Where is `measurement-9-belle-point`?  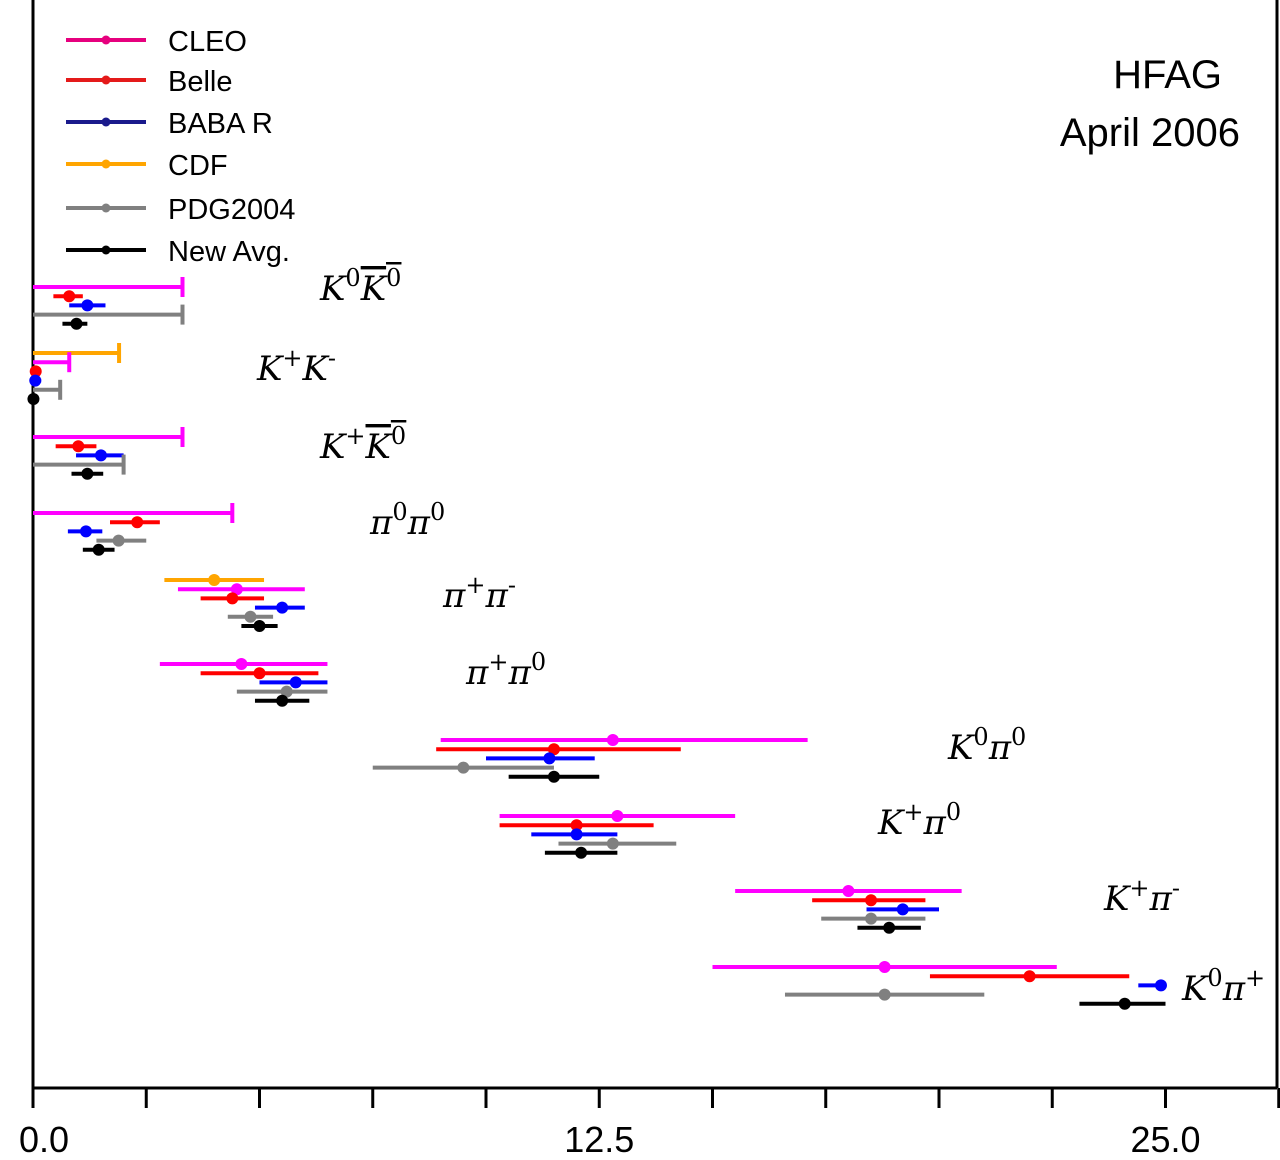
measurement-9-belle-point is located at coordinates (1029, 976).